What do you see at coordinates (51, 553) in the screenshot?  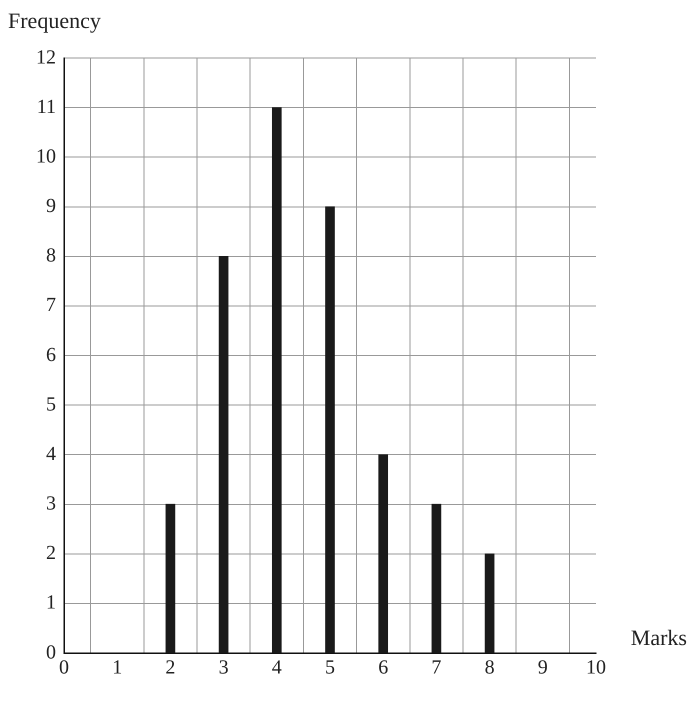 I see `y-tick-label: 2` at bounding box center [51, 553].